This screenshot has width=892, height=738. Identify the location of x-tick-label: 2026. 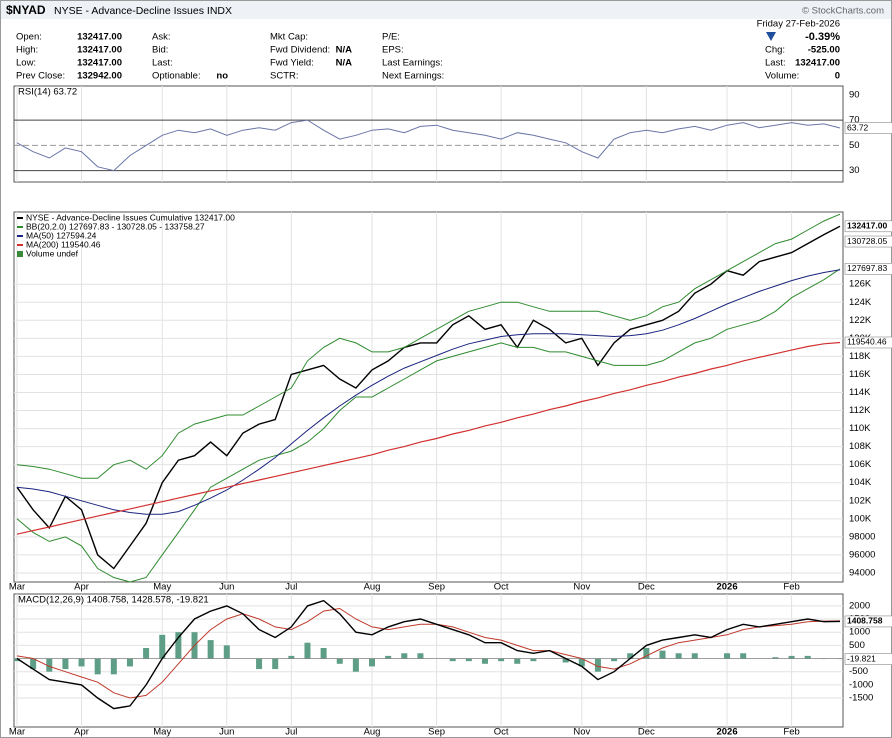
(726, 732).